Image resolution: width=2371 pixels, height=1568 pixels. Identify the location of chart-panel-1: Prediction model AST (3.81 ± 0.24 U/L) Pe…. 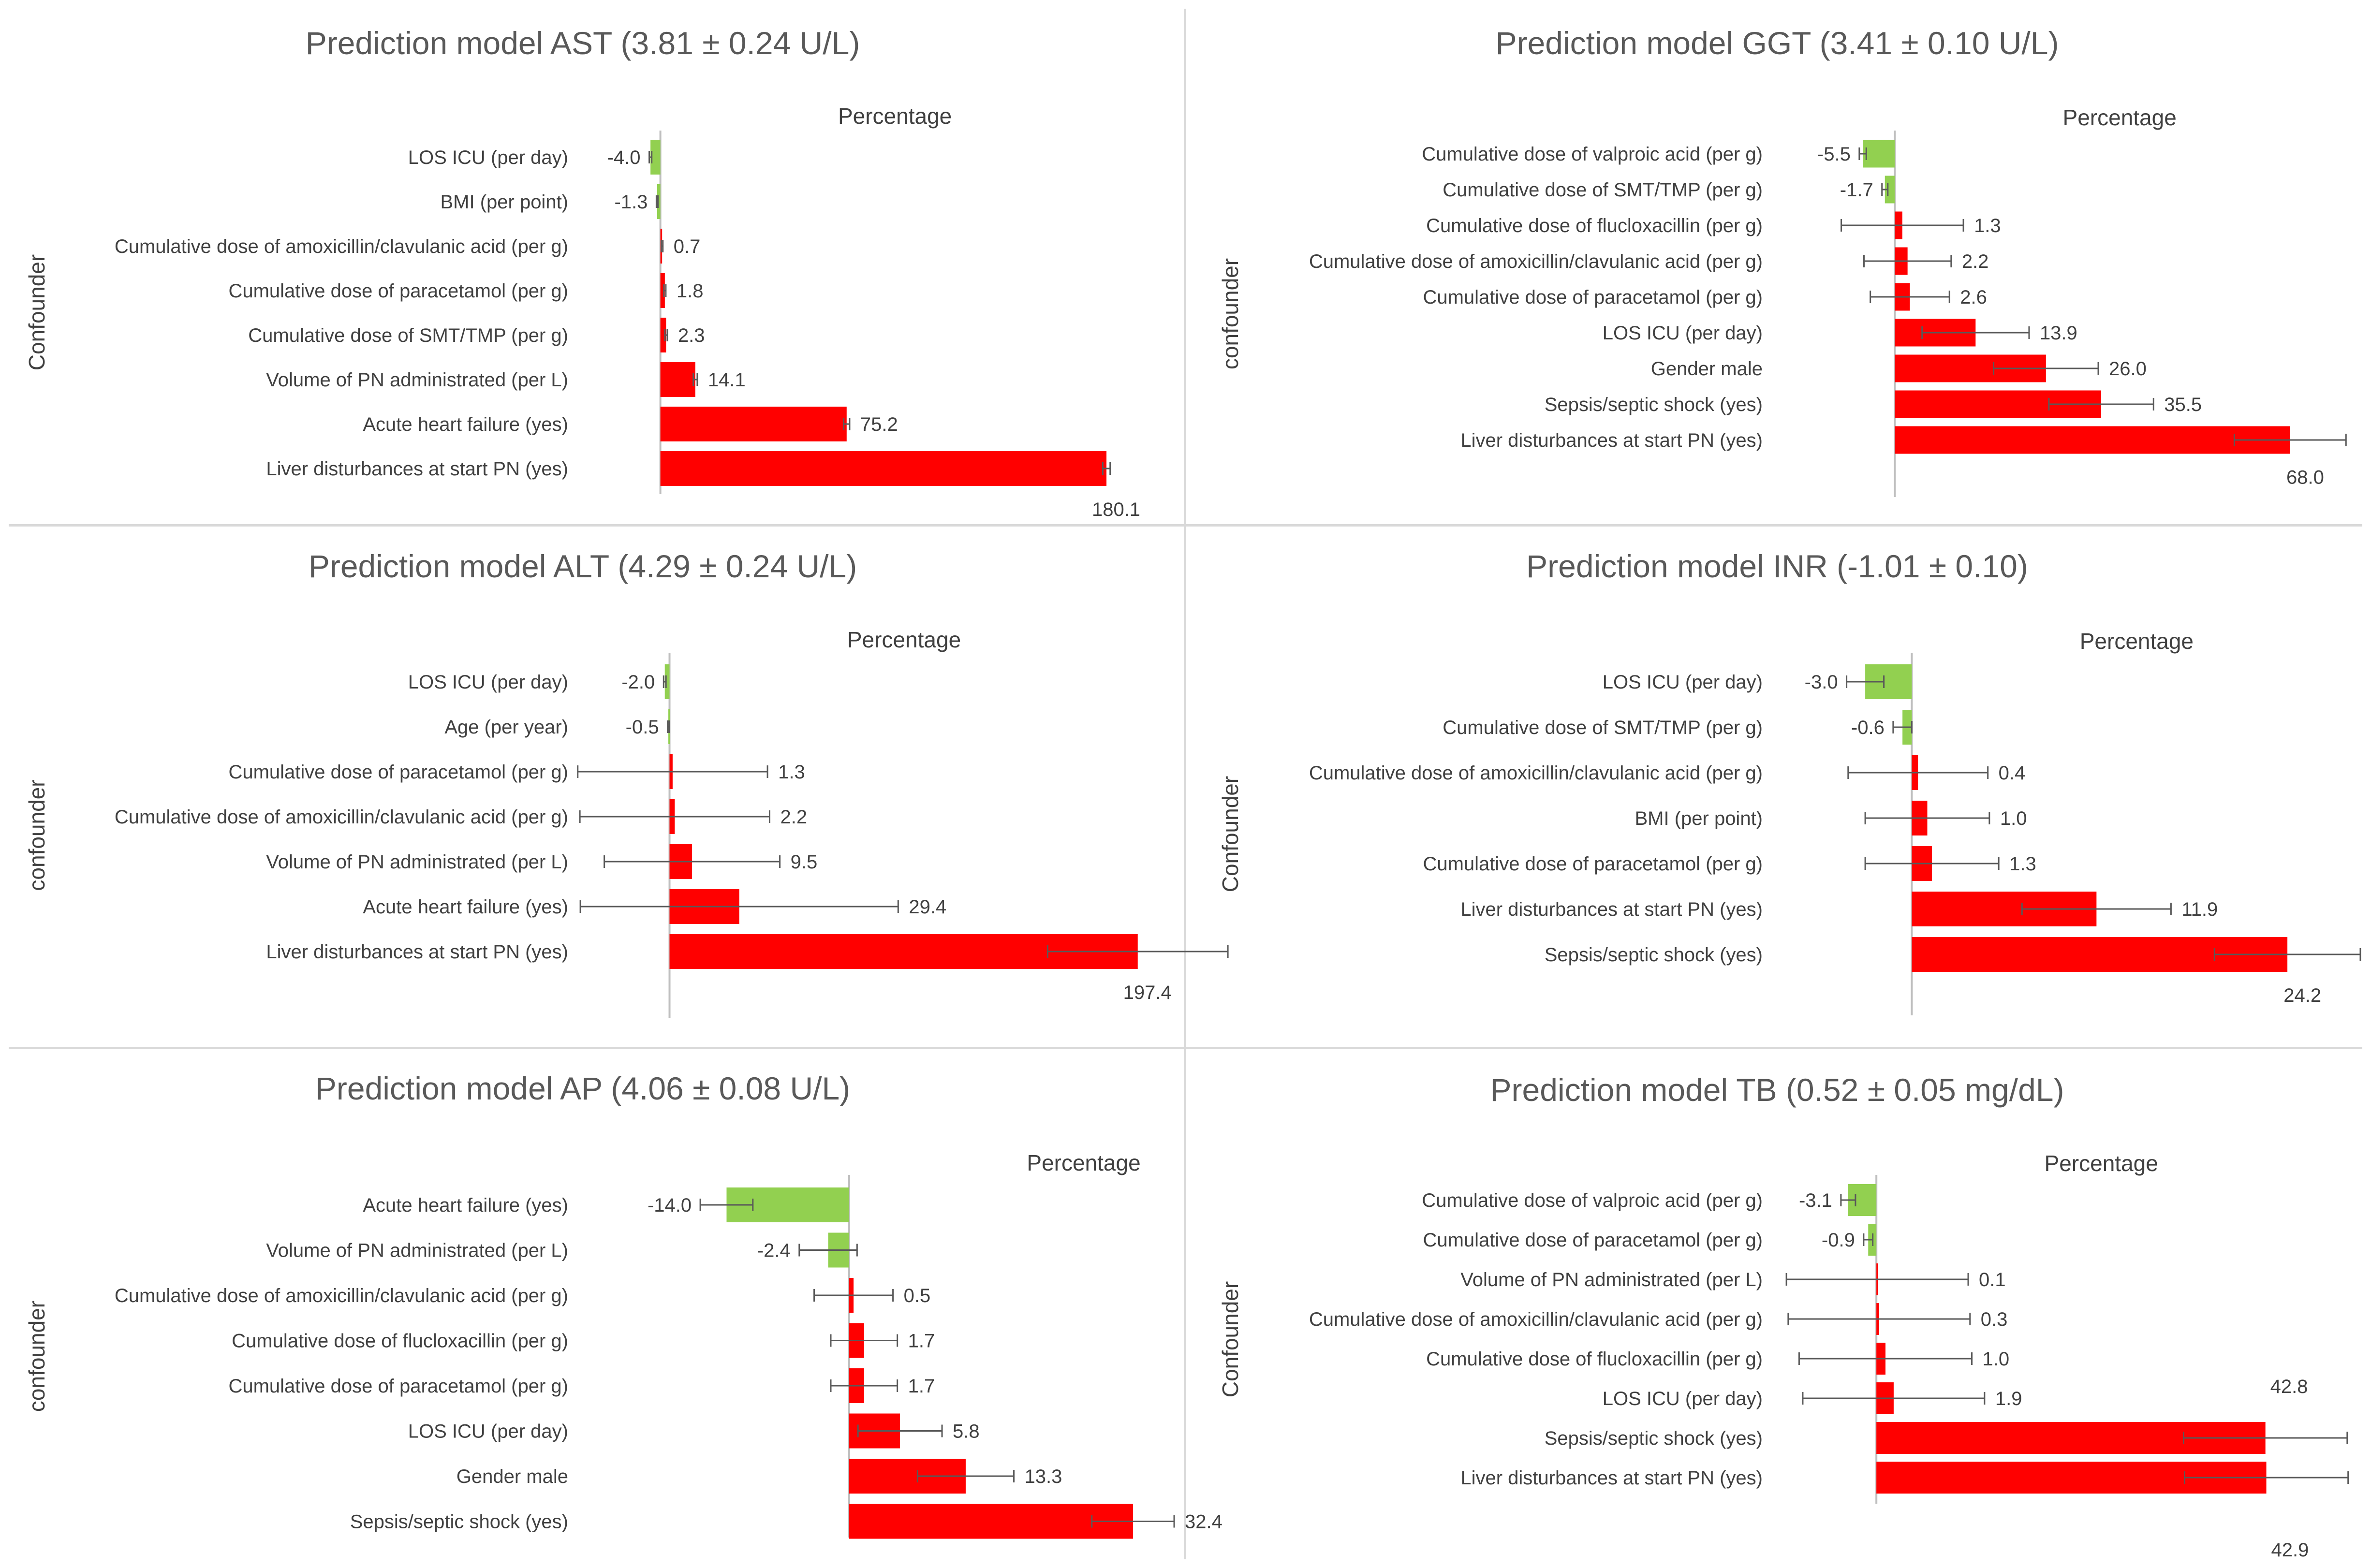
(582, 272).